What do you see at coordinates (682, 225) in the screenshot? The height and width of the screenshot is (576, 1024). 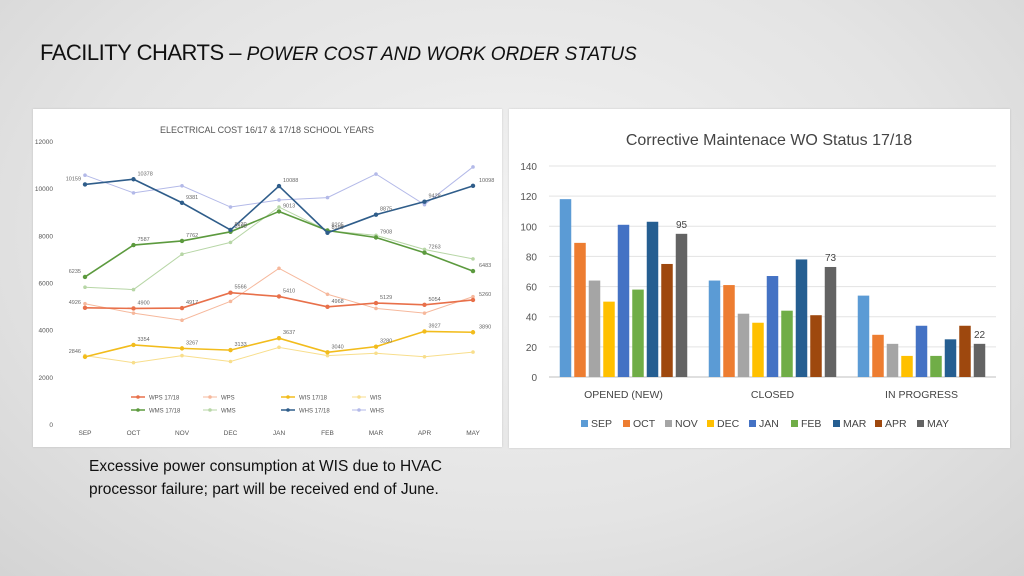 I see `data-label: 95` at bounding box center [682, 225].